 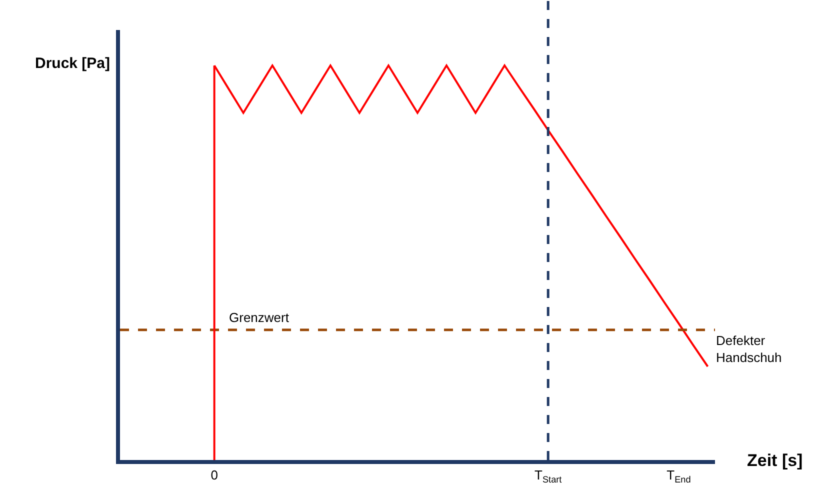 What do you see at coordinates (548, 476) in the screenshot?
I see `x-tick-label: T$_{Start}$` at bounding box center [548, 476].